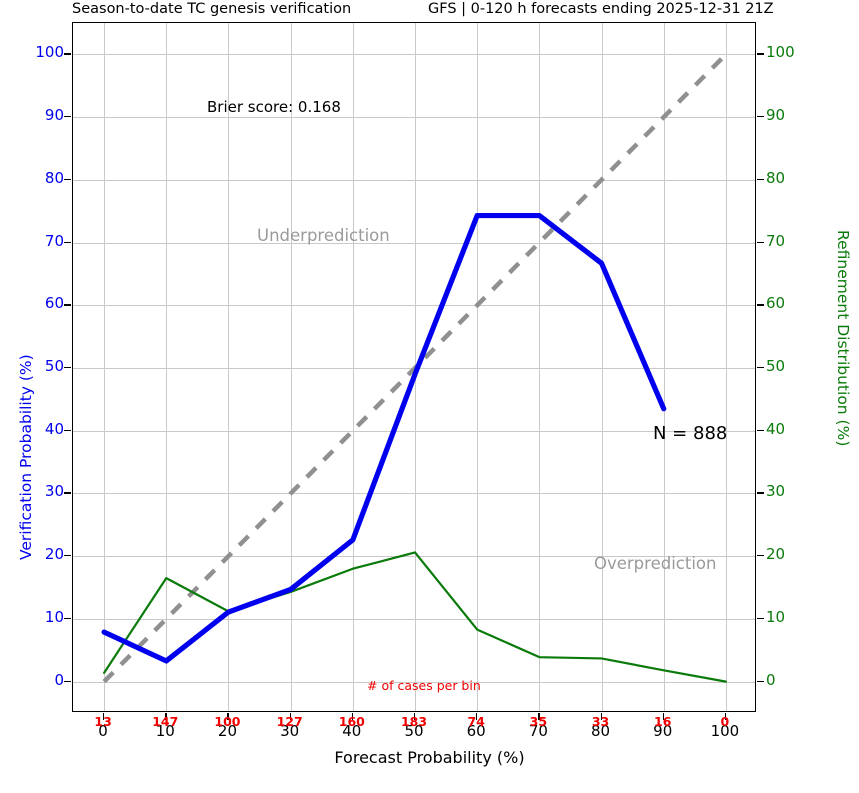 The width and height of the screenshot is (859, 793). Describe the element at coordinates (776, 554) in the screenshot. I see `y-axis-tick-right: 20` at that location.